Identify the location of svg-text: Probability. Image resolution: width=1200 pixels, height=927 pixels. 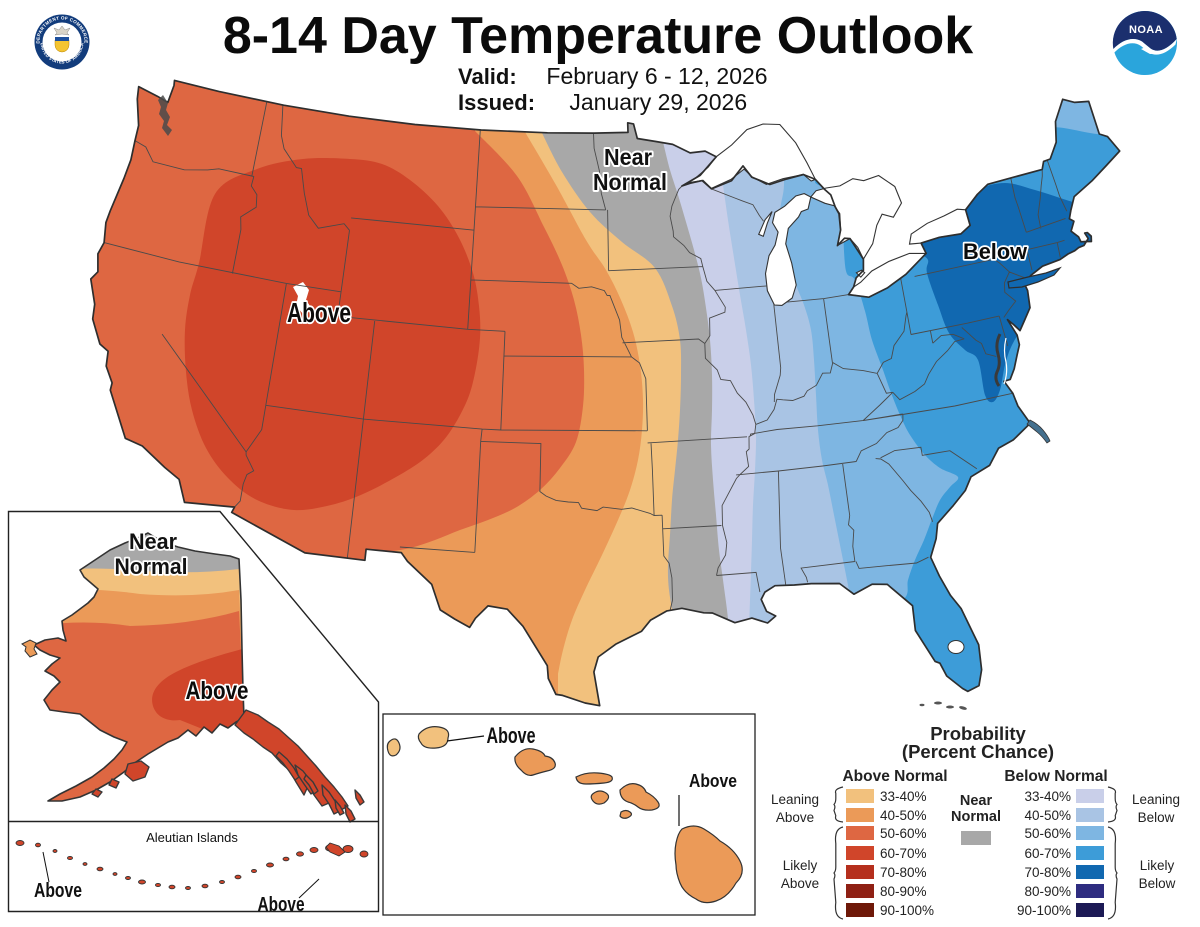
(978, 733).